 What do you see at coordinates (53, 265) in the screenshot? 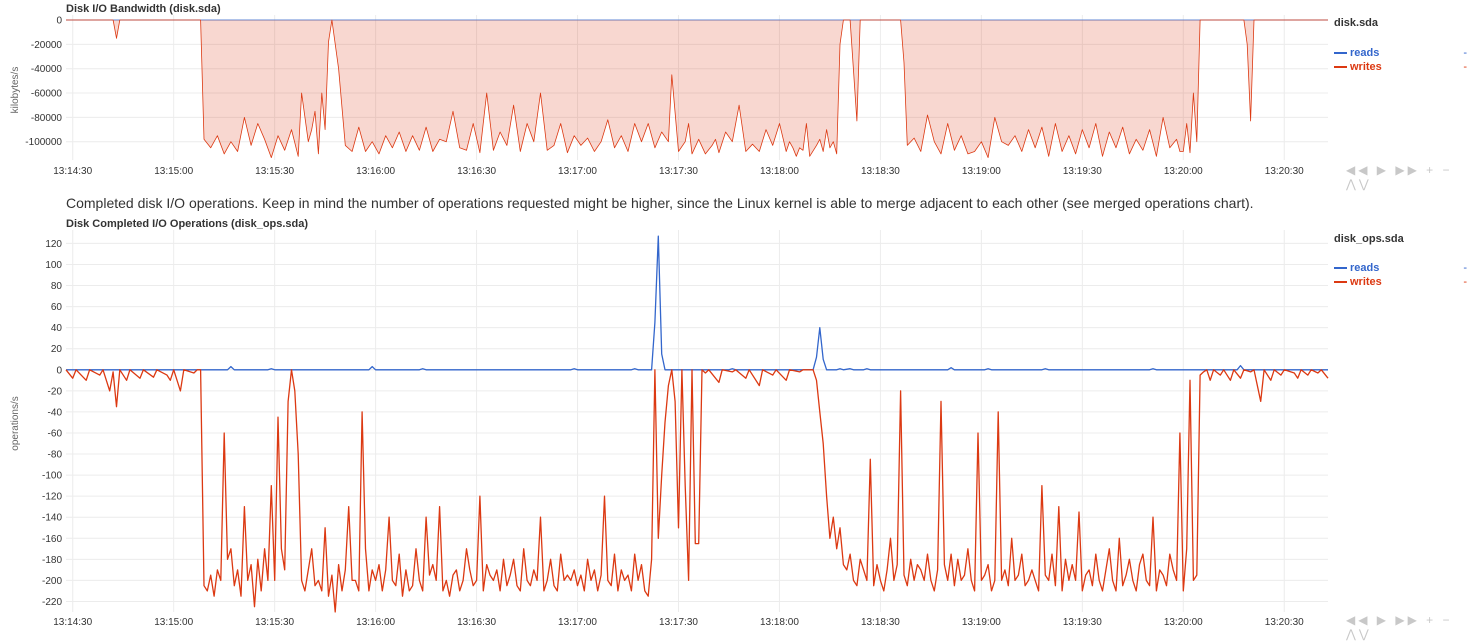
I see `y-tick-label: 100` at bounding box center [53, 265].